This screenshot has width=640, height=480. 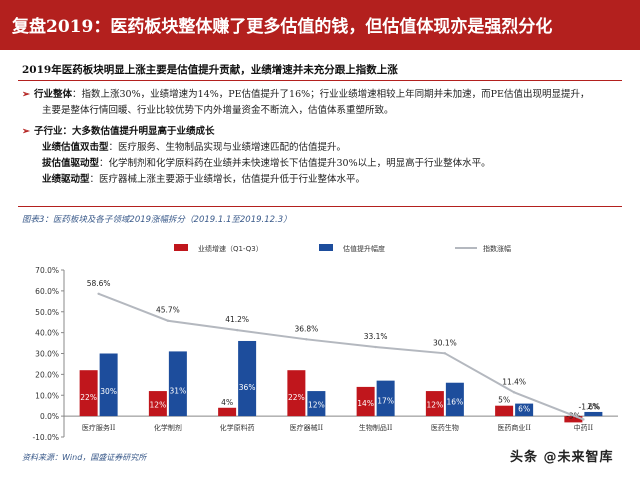 I want to click on source-note: 资料来源：Wind，国盛证券研究所, so click(x=84, y=457).